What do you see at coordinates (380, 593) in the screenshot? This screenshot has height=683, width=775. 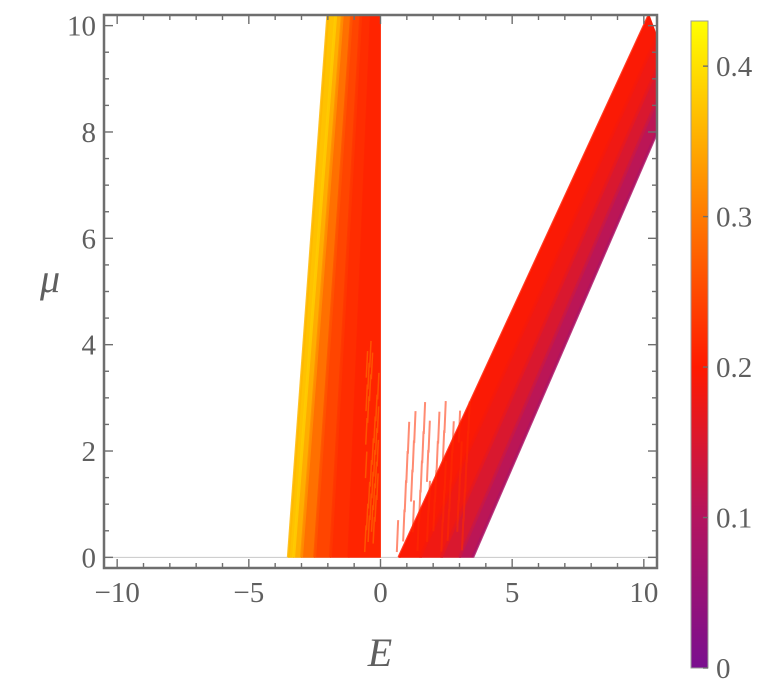 I see `x-tick-label: 0` at bounding box center [380, 593].